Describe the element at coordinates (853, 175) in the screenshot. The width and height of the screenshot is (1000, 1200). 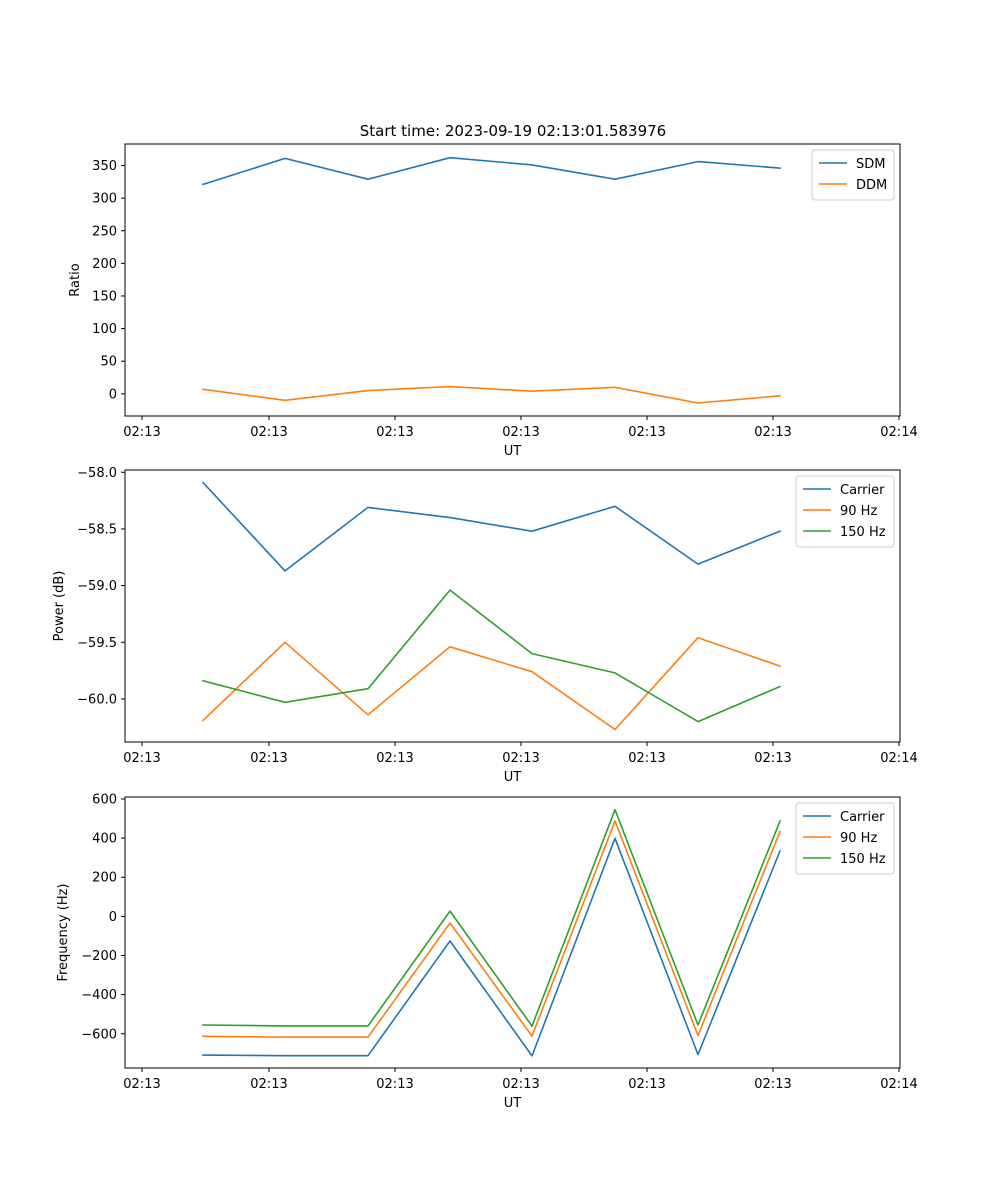
I see `legend: SDM DDM` at that location.